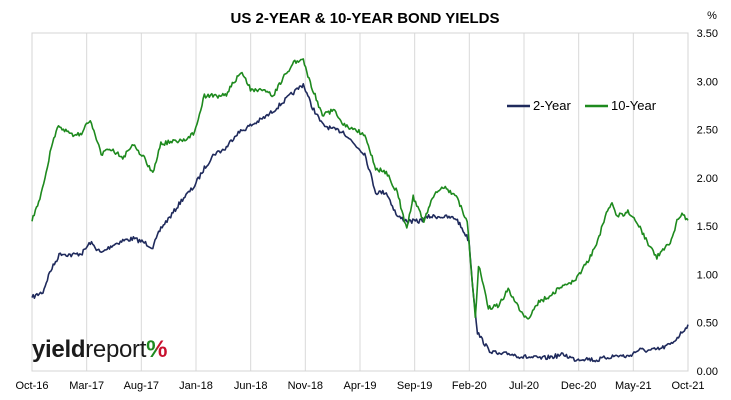  Describe the element at coordinates (707, 131) in the screenshot. I see `y-tick-label: 2.50` at that location.